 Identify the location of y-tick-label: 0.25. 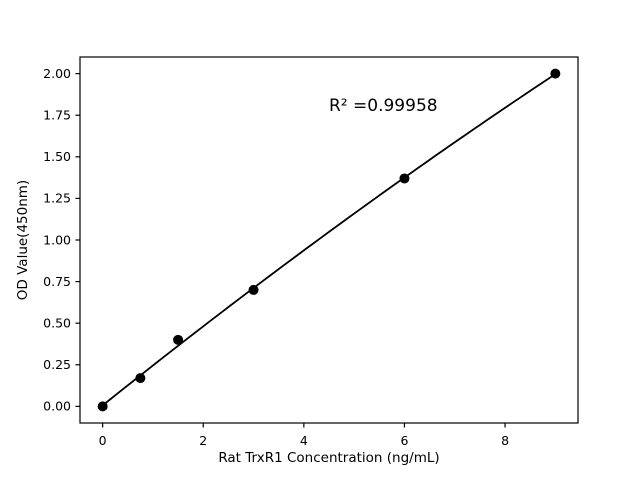
(57, 364).